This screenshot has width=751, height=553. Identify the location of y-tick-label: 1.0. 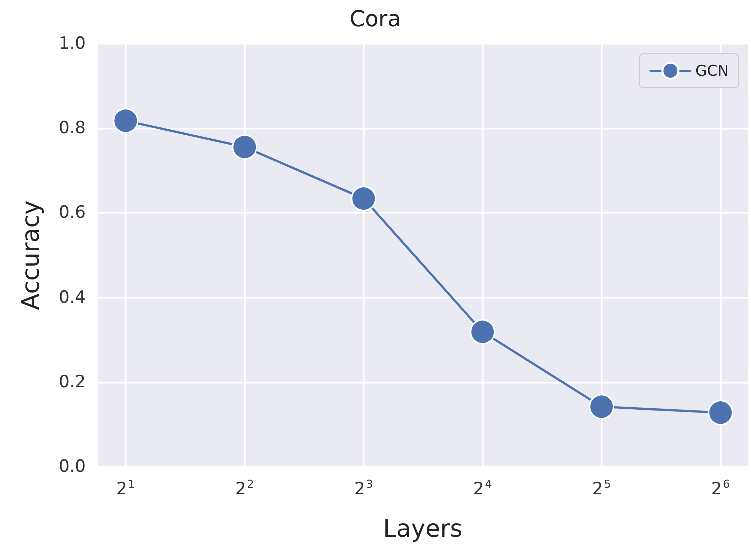
(72, 44).